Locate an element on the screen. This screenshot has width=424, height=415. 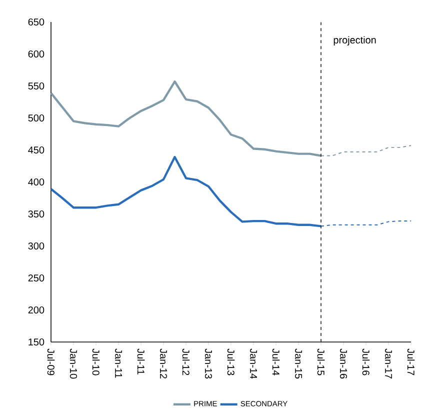
x-tick-label: Jul-09 is located at coordinates (51, 362).